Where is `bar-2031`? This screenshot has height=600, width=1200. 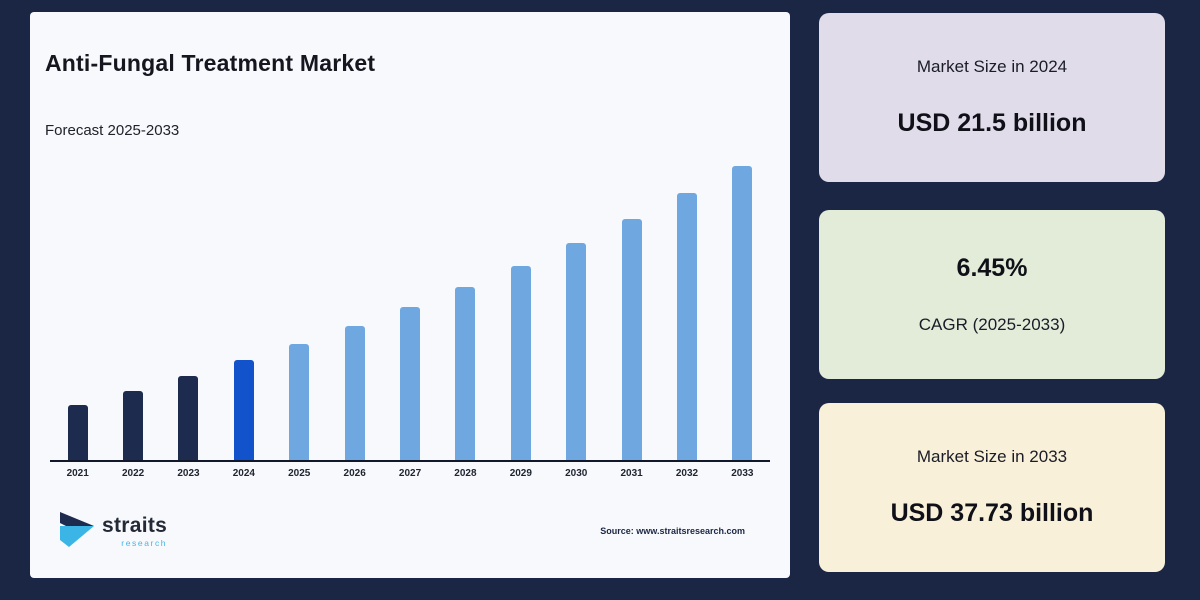
bar-2031 is located at coordinates (631, 339).